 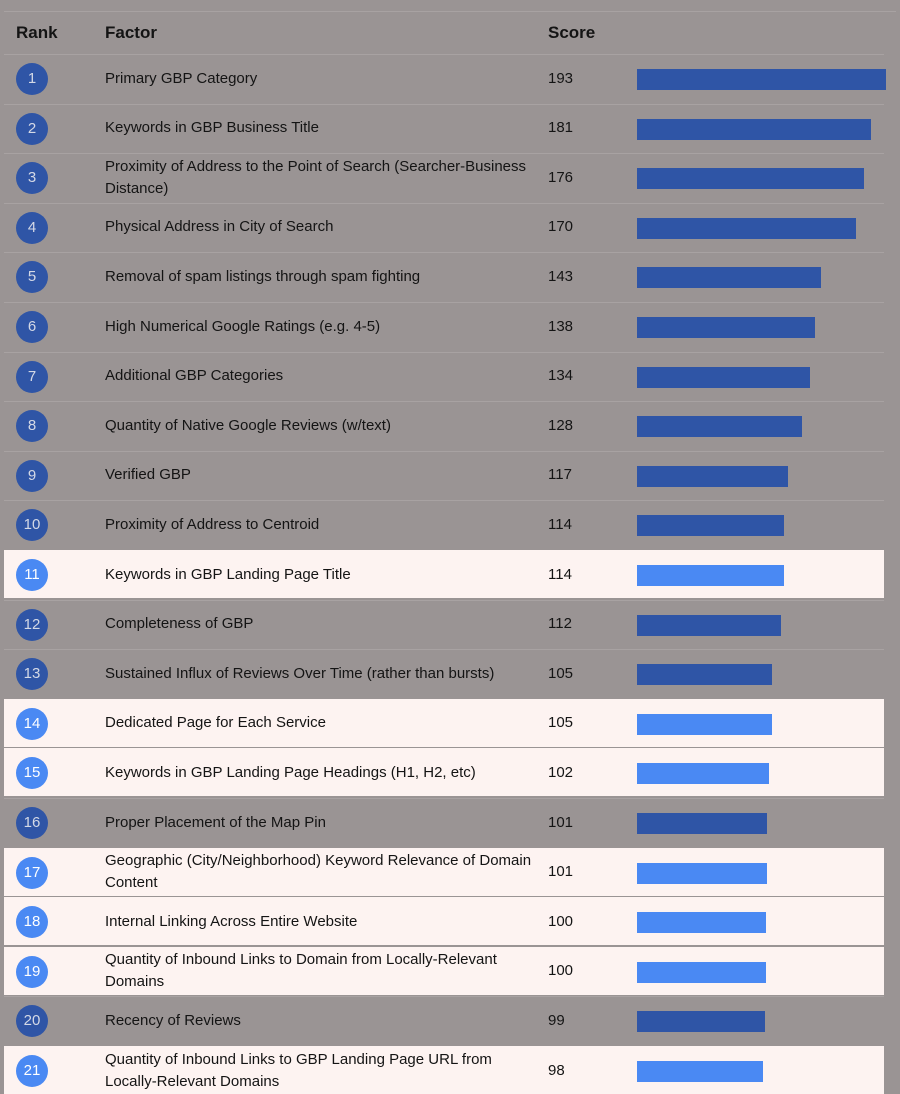 What do you see at coordinates (173, 1020) in the screenshot?
I see `factor-label: Recency of Reviews` at bounding box center [173, 1020].